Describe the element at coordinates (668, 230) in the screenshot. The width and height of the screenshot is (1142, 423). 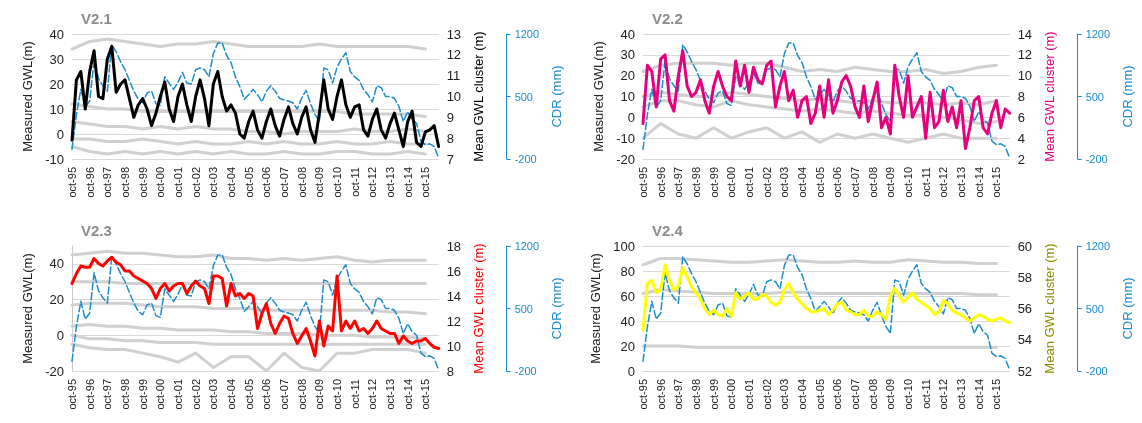
I see `chart-title: V2.4` at that location.